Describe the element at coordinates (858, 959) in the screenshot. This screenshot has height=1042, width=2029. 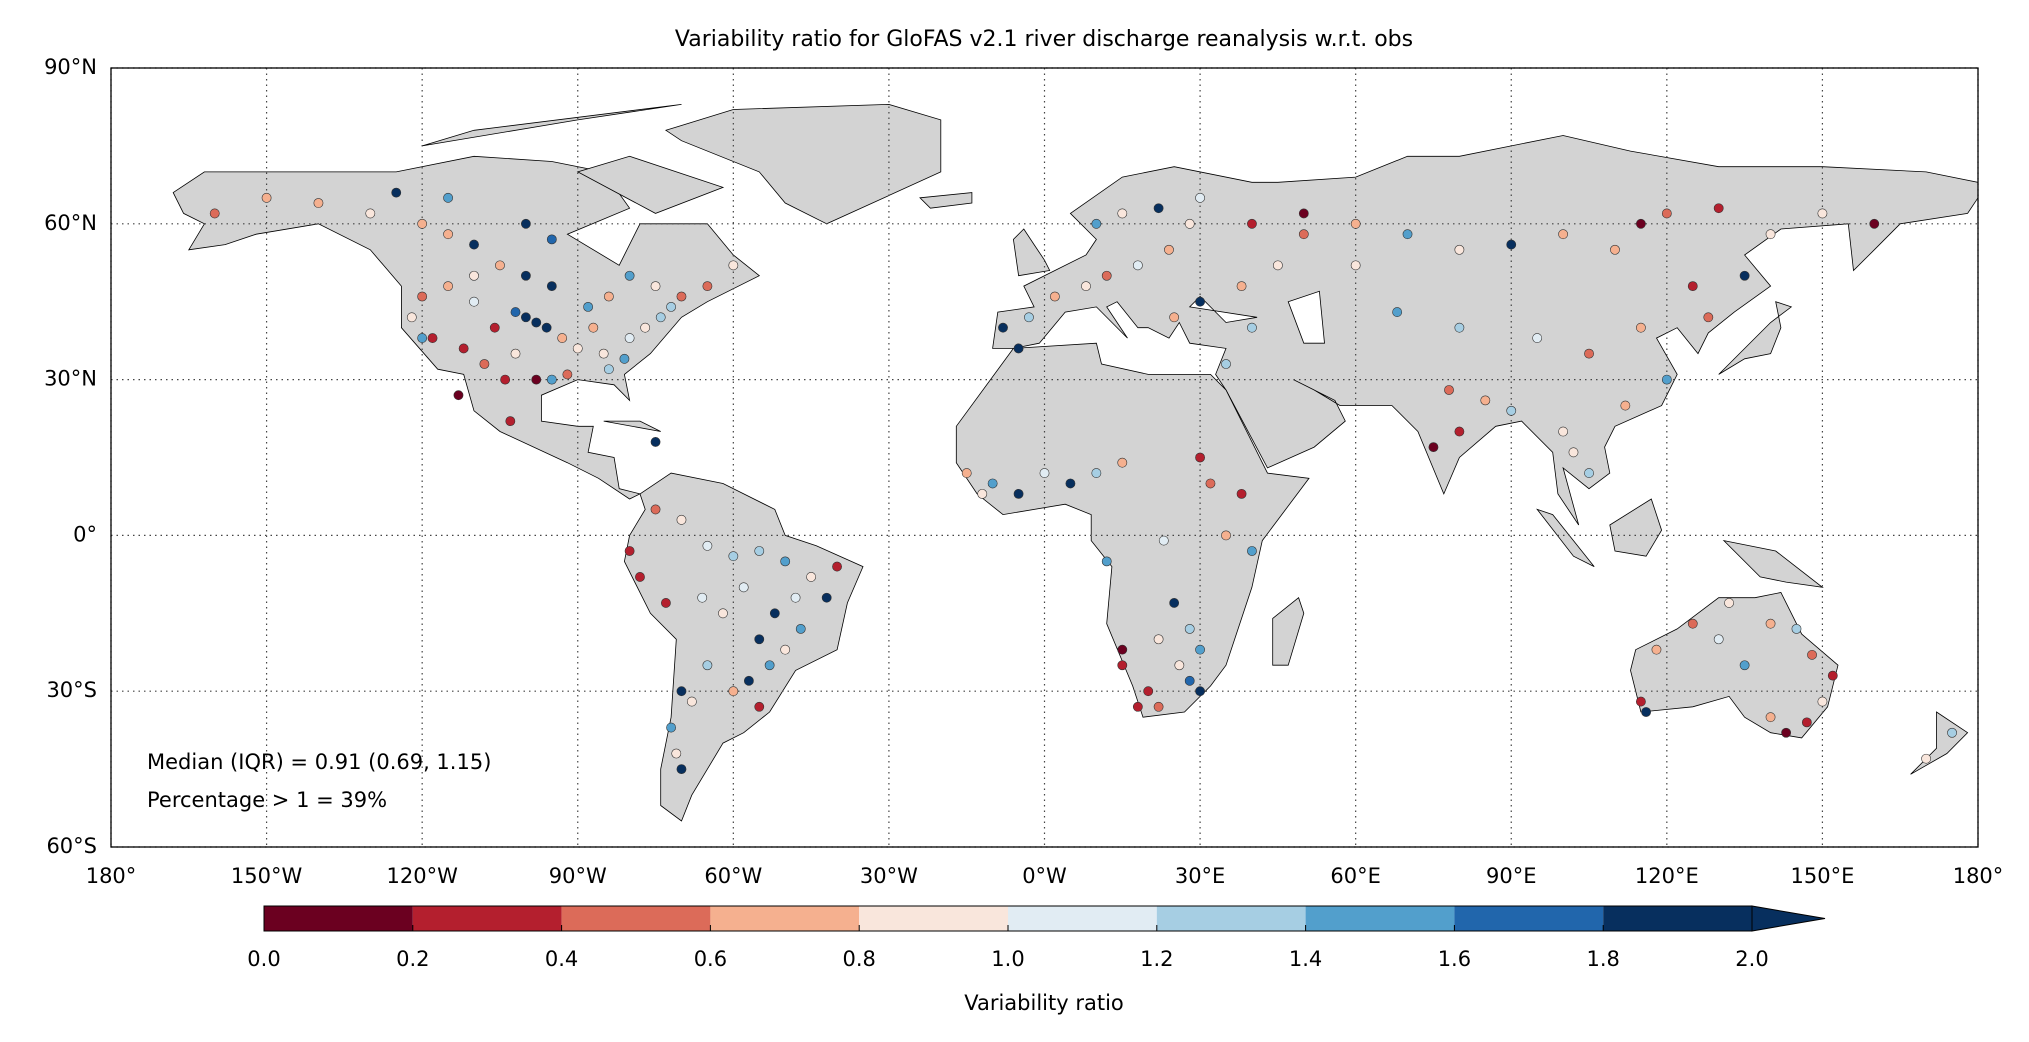
I see `colorbar-tick-label: 0.8` at that location.